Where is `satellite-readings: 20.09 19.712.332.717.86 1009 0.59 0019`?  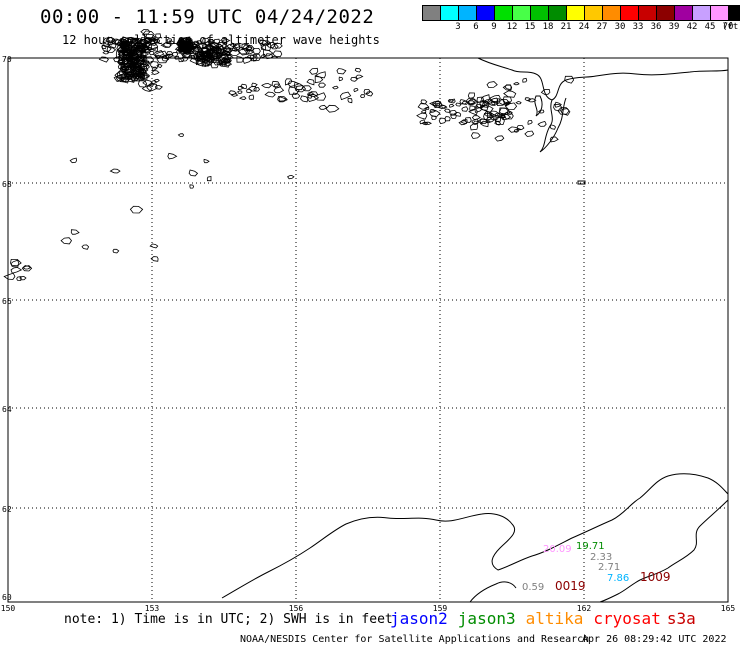 satellite-readings: 20.09 19.712.332.717.86 1009 0.59 0019 is located at coordinates (596, 567).